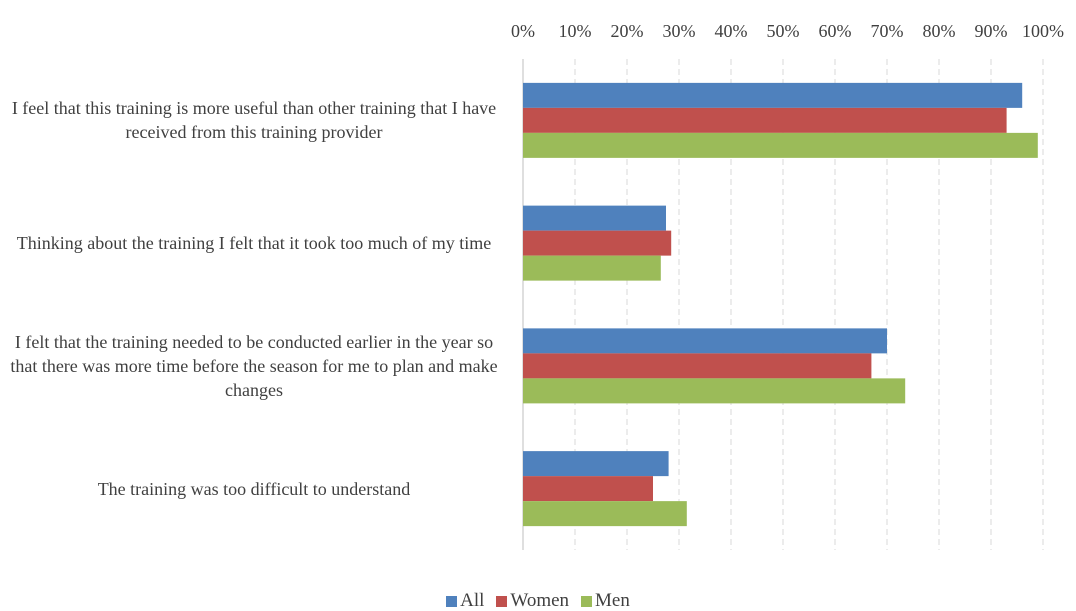 This screenshot has width=1076, height=611. I want to click on x-tick-label: 20%, so click(627, 31).